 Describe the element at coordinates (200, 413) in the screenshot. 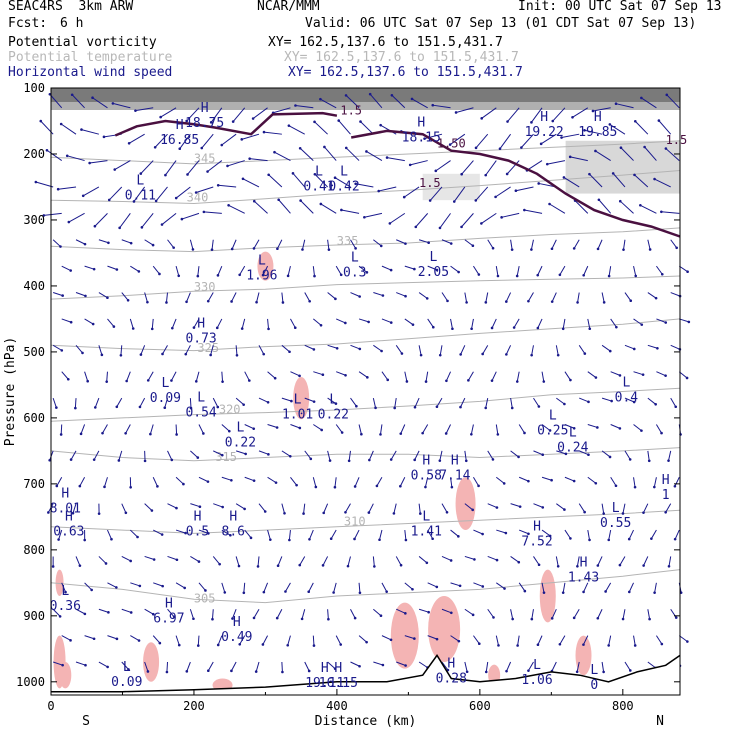

I see `extremum-value: 0.54` at that location.